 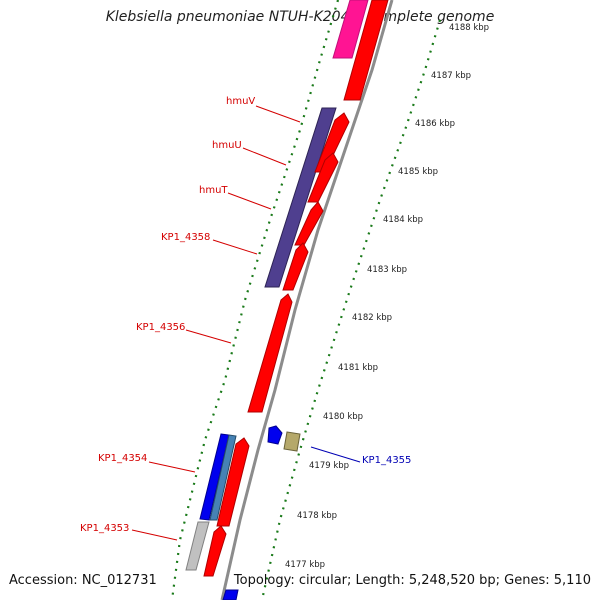 What do you see at coordinates (295, 266) in the screenshot?
I see `gene-KP1_4358-arrow` at bounding box center [295, 266].